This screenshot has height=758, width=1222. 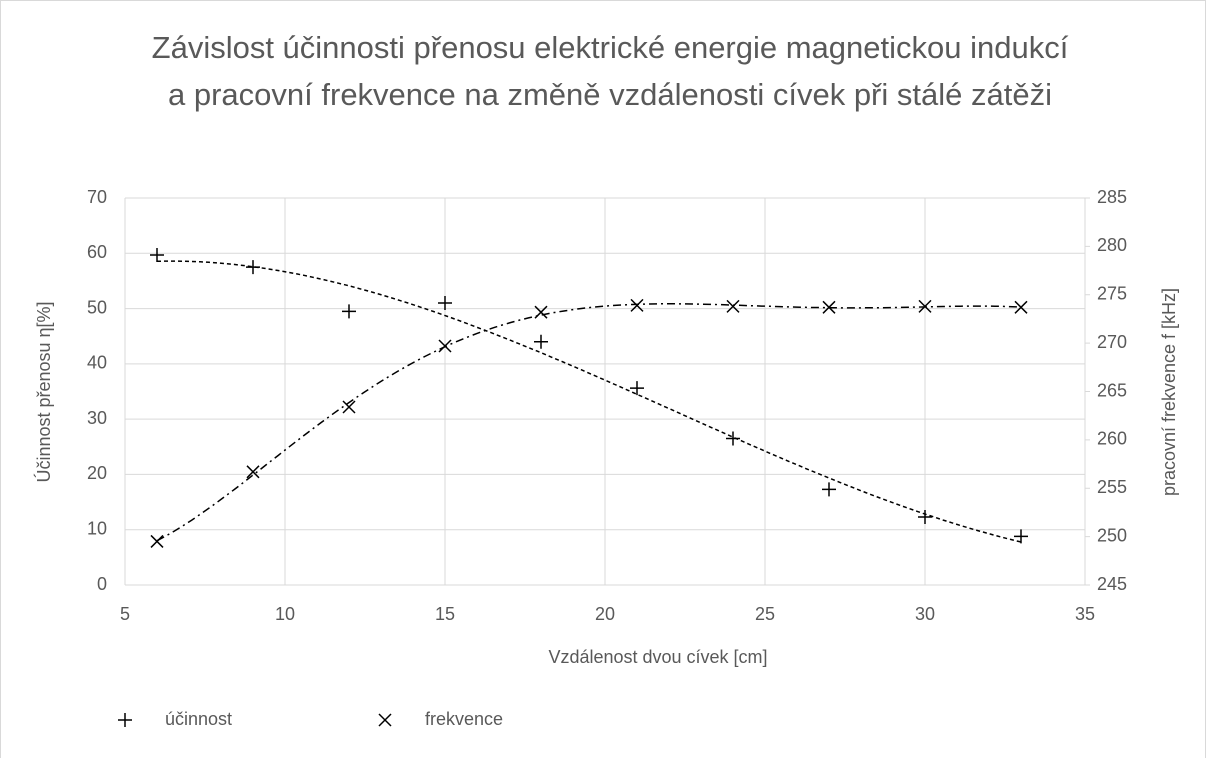 I want to click on legend-label: účinnost, so click(x=198, y=719).